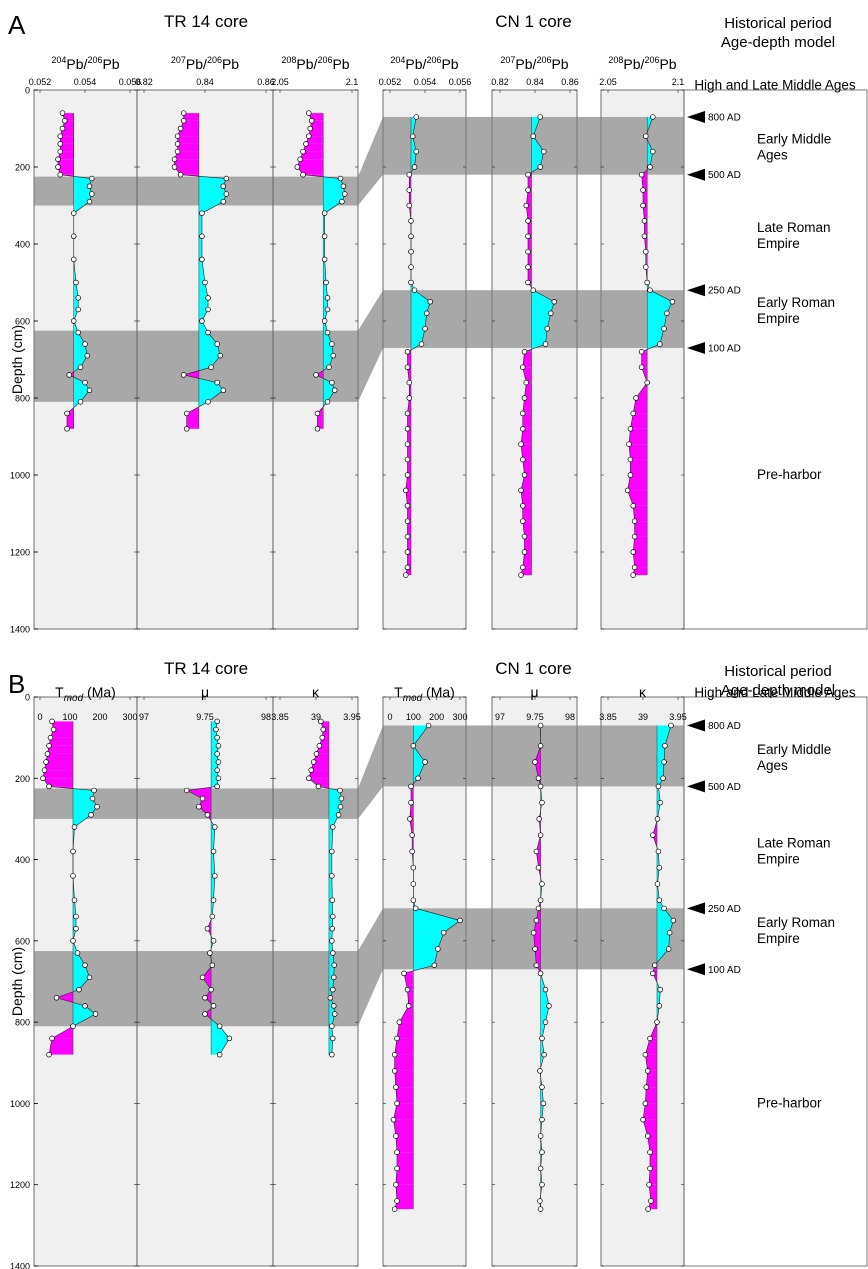  Describe the element at coordinates (280, 82) in the screenshot. I see `x-tick-label: 2.05` at that location.